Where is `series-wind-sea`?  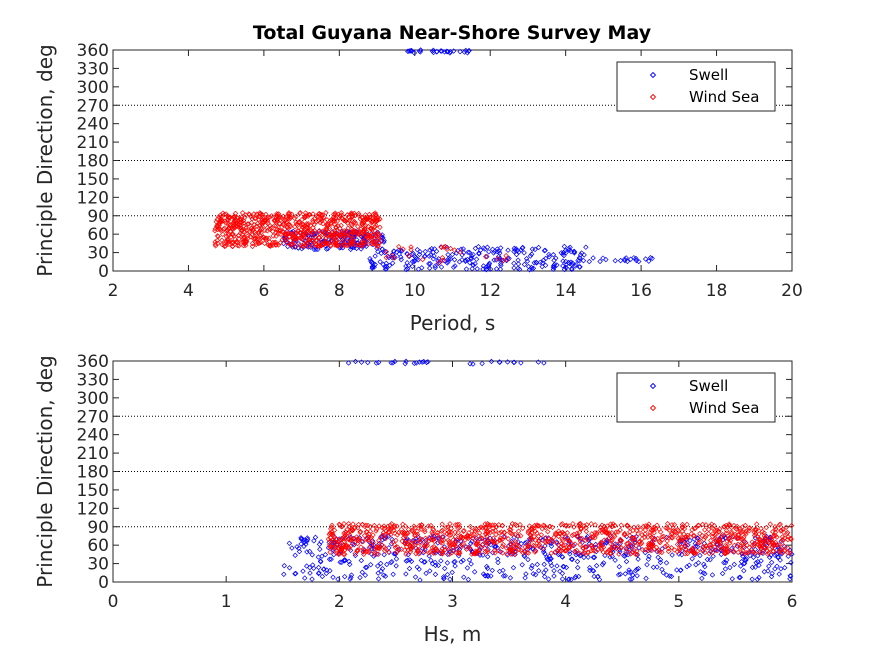 series-wind-sea is located at coordinates (361, 238).